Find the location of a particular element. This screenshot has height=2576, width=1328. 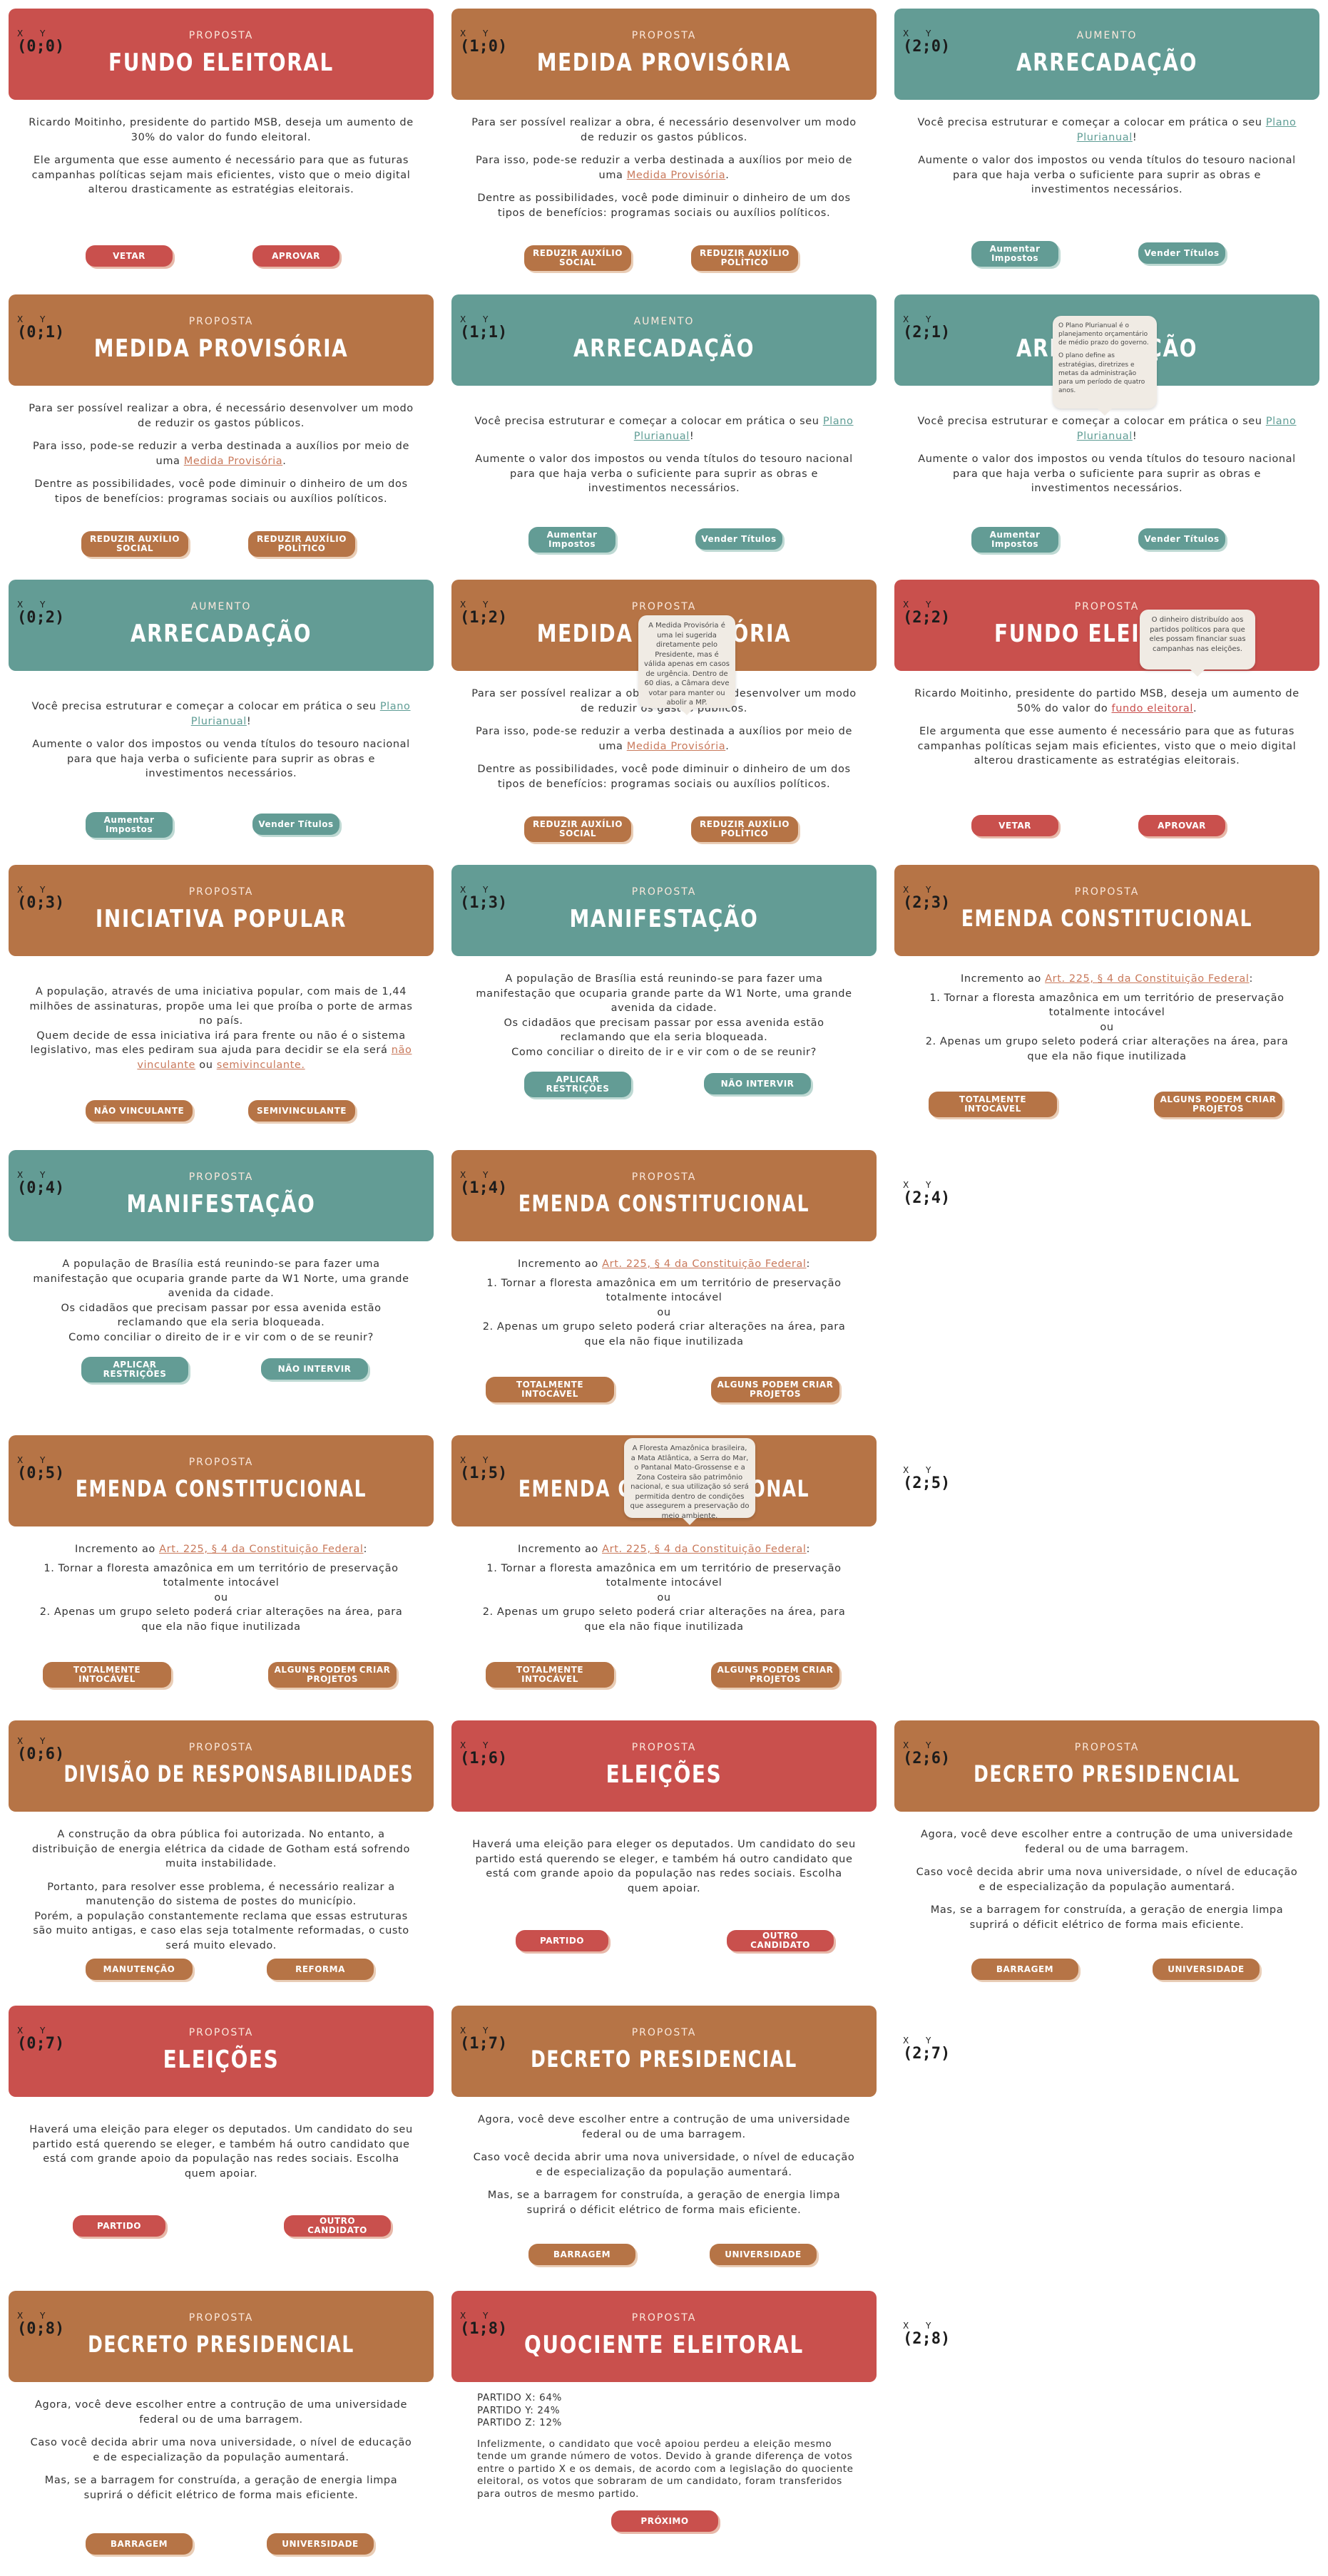

nao-vinculante-link: não vinculante is located at coordinates (274, 1058).